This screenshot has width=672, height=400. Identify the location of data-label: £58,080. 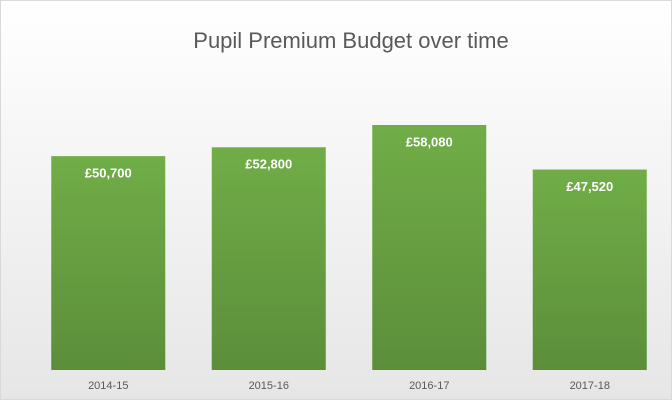
(429, 141).